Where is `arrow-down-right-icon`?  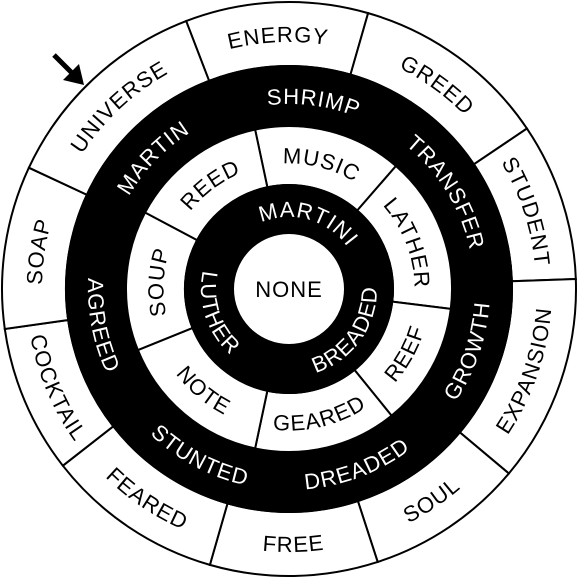 arrow-down-right-icon is located at coordinates (68, 69).